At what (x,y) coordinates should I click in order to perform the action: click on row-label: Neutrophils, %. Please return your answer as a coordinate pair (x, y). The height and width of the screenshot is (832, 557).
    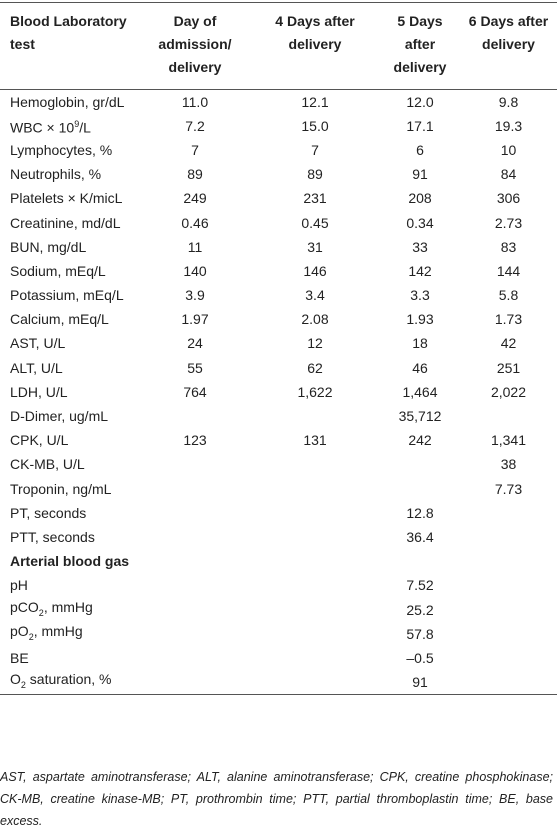
    Looking at the image, I should click on (56, 174).